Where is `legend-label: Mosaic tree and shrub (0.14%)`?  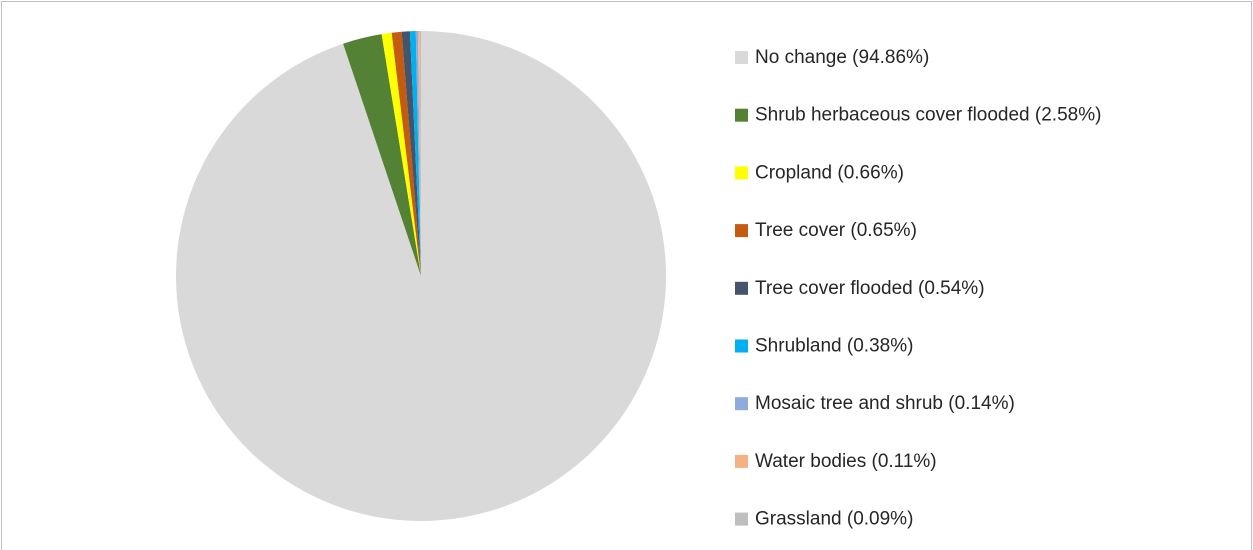
legend-label: Mosaic tree and shrub (0.14%) is located at coordinates (885, 403).